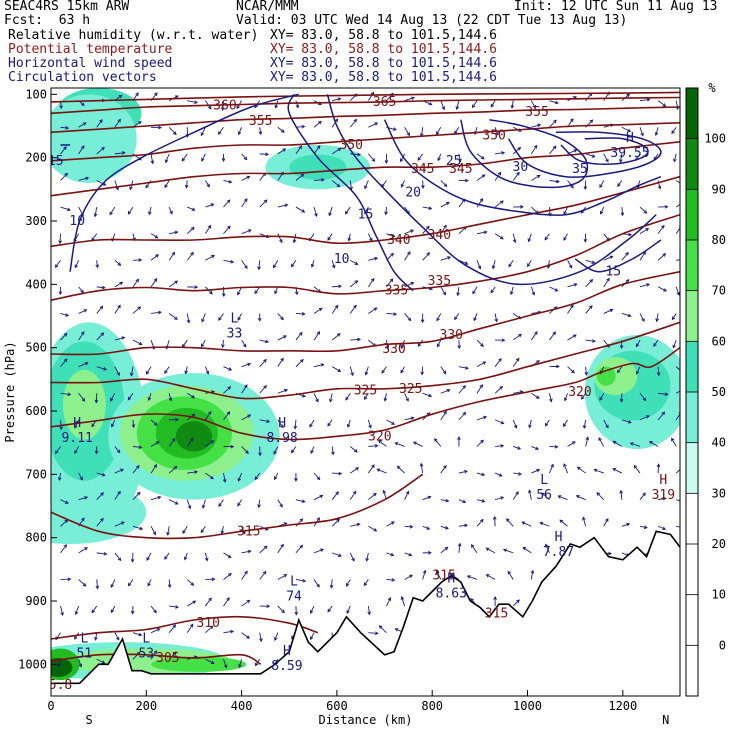  I want to click on extremum-symbol-3: H, so click(282, 423).